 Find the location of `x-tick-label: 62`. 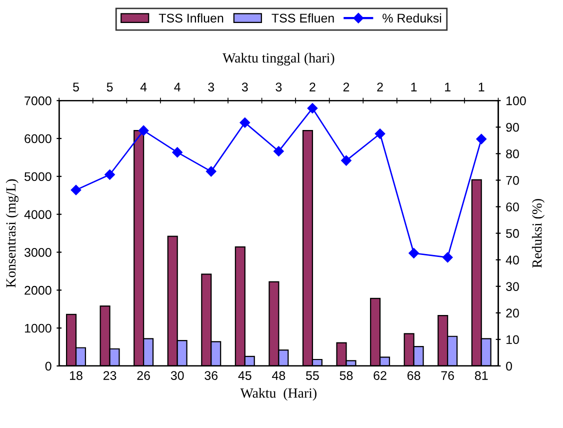

x-tick-label: 62 is located at coordinates (380, 375).